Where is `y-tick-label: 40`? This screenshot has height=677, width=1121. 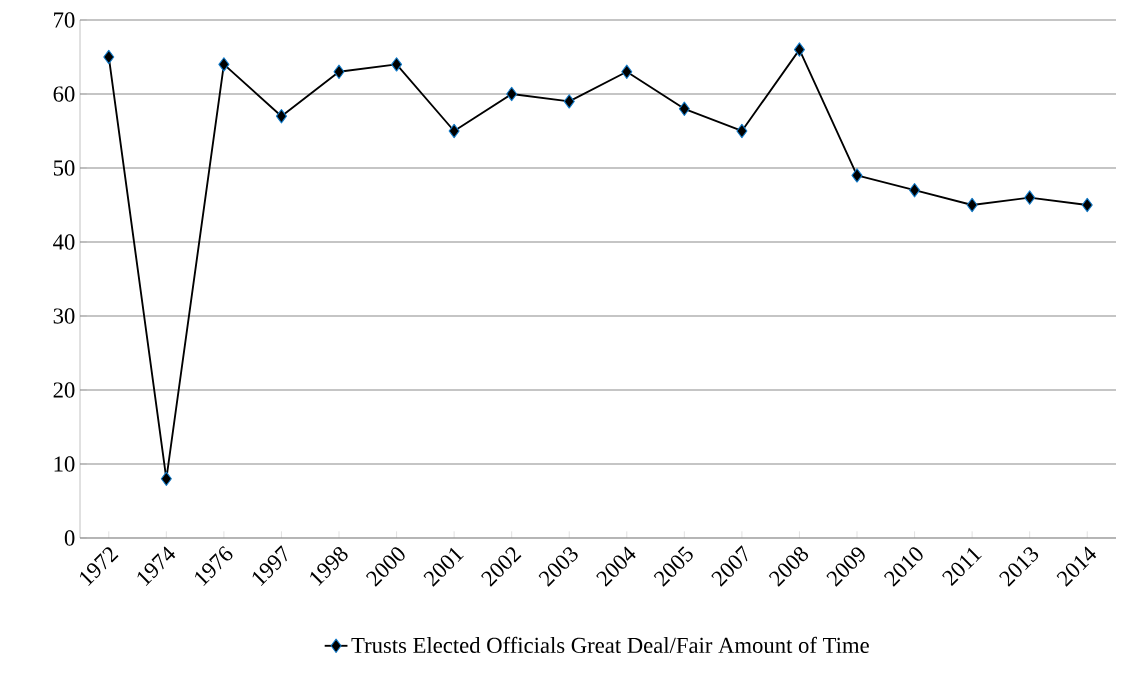
y-tick-label: 40 is located at coordinates (64, 242).